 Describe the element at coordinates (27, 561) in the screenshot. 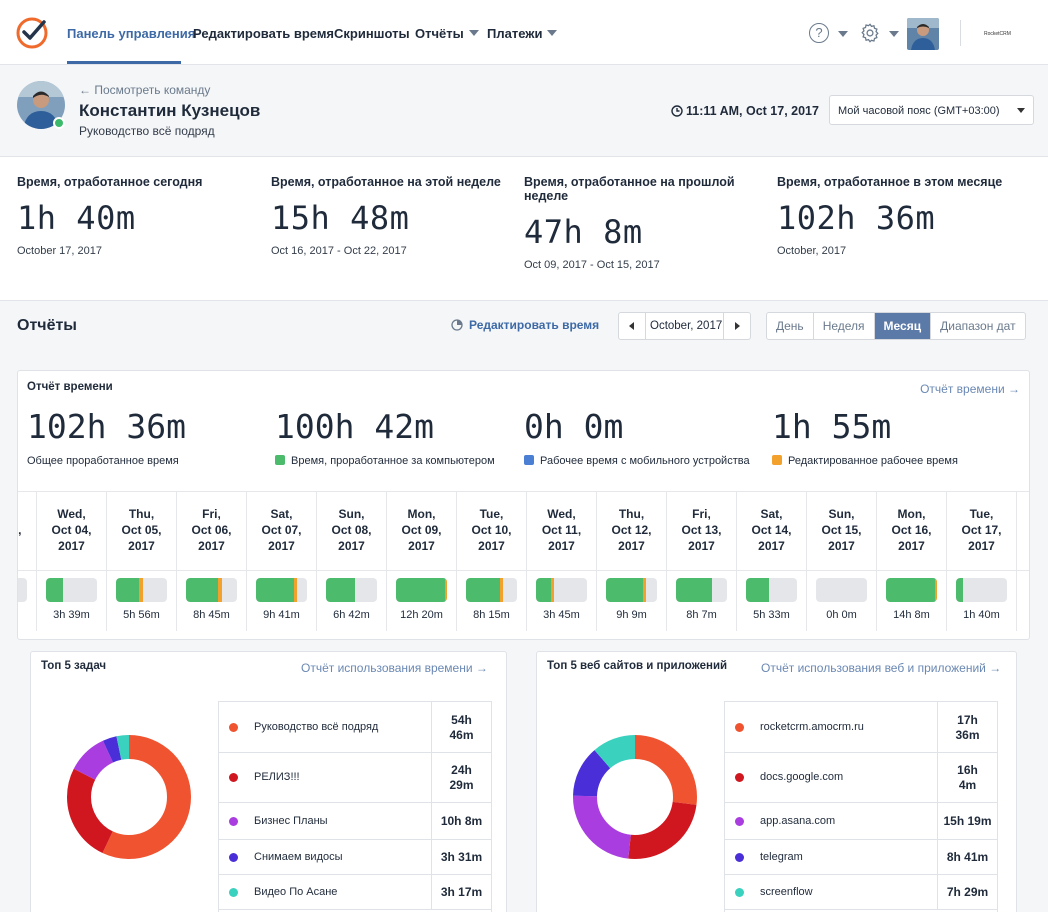

I see `day-column: Tue,Oct 03,2017` at that location.